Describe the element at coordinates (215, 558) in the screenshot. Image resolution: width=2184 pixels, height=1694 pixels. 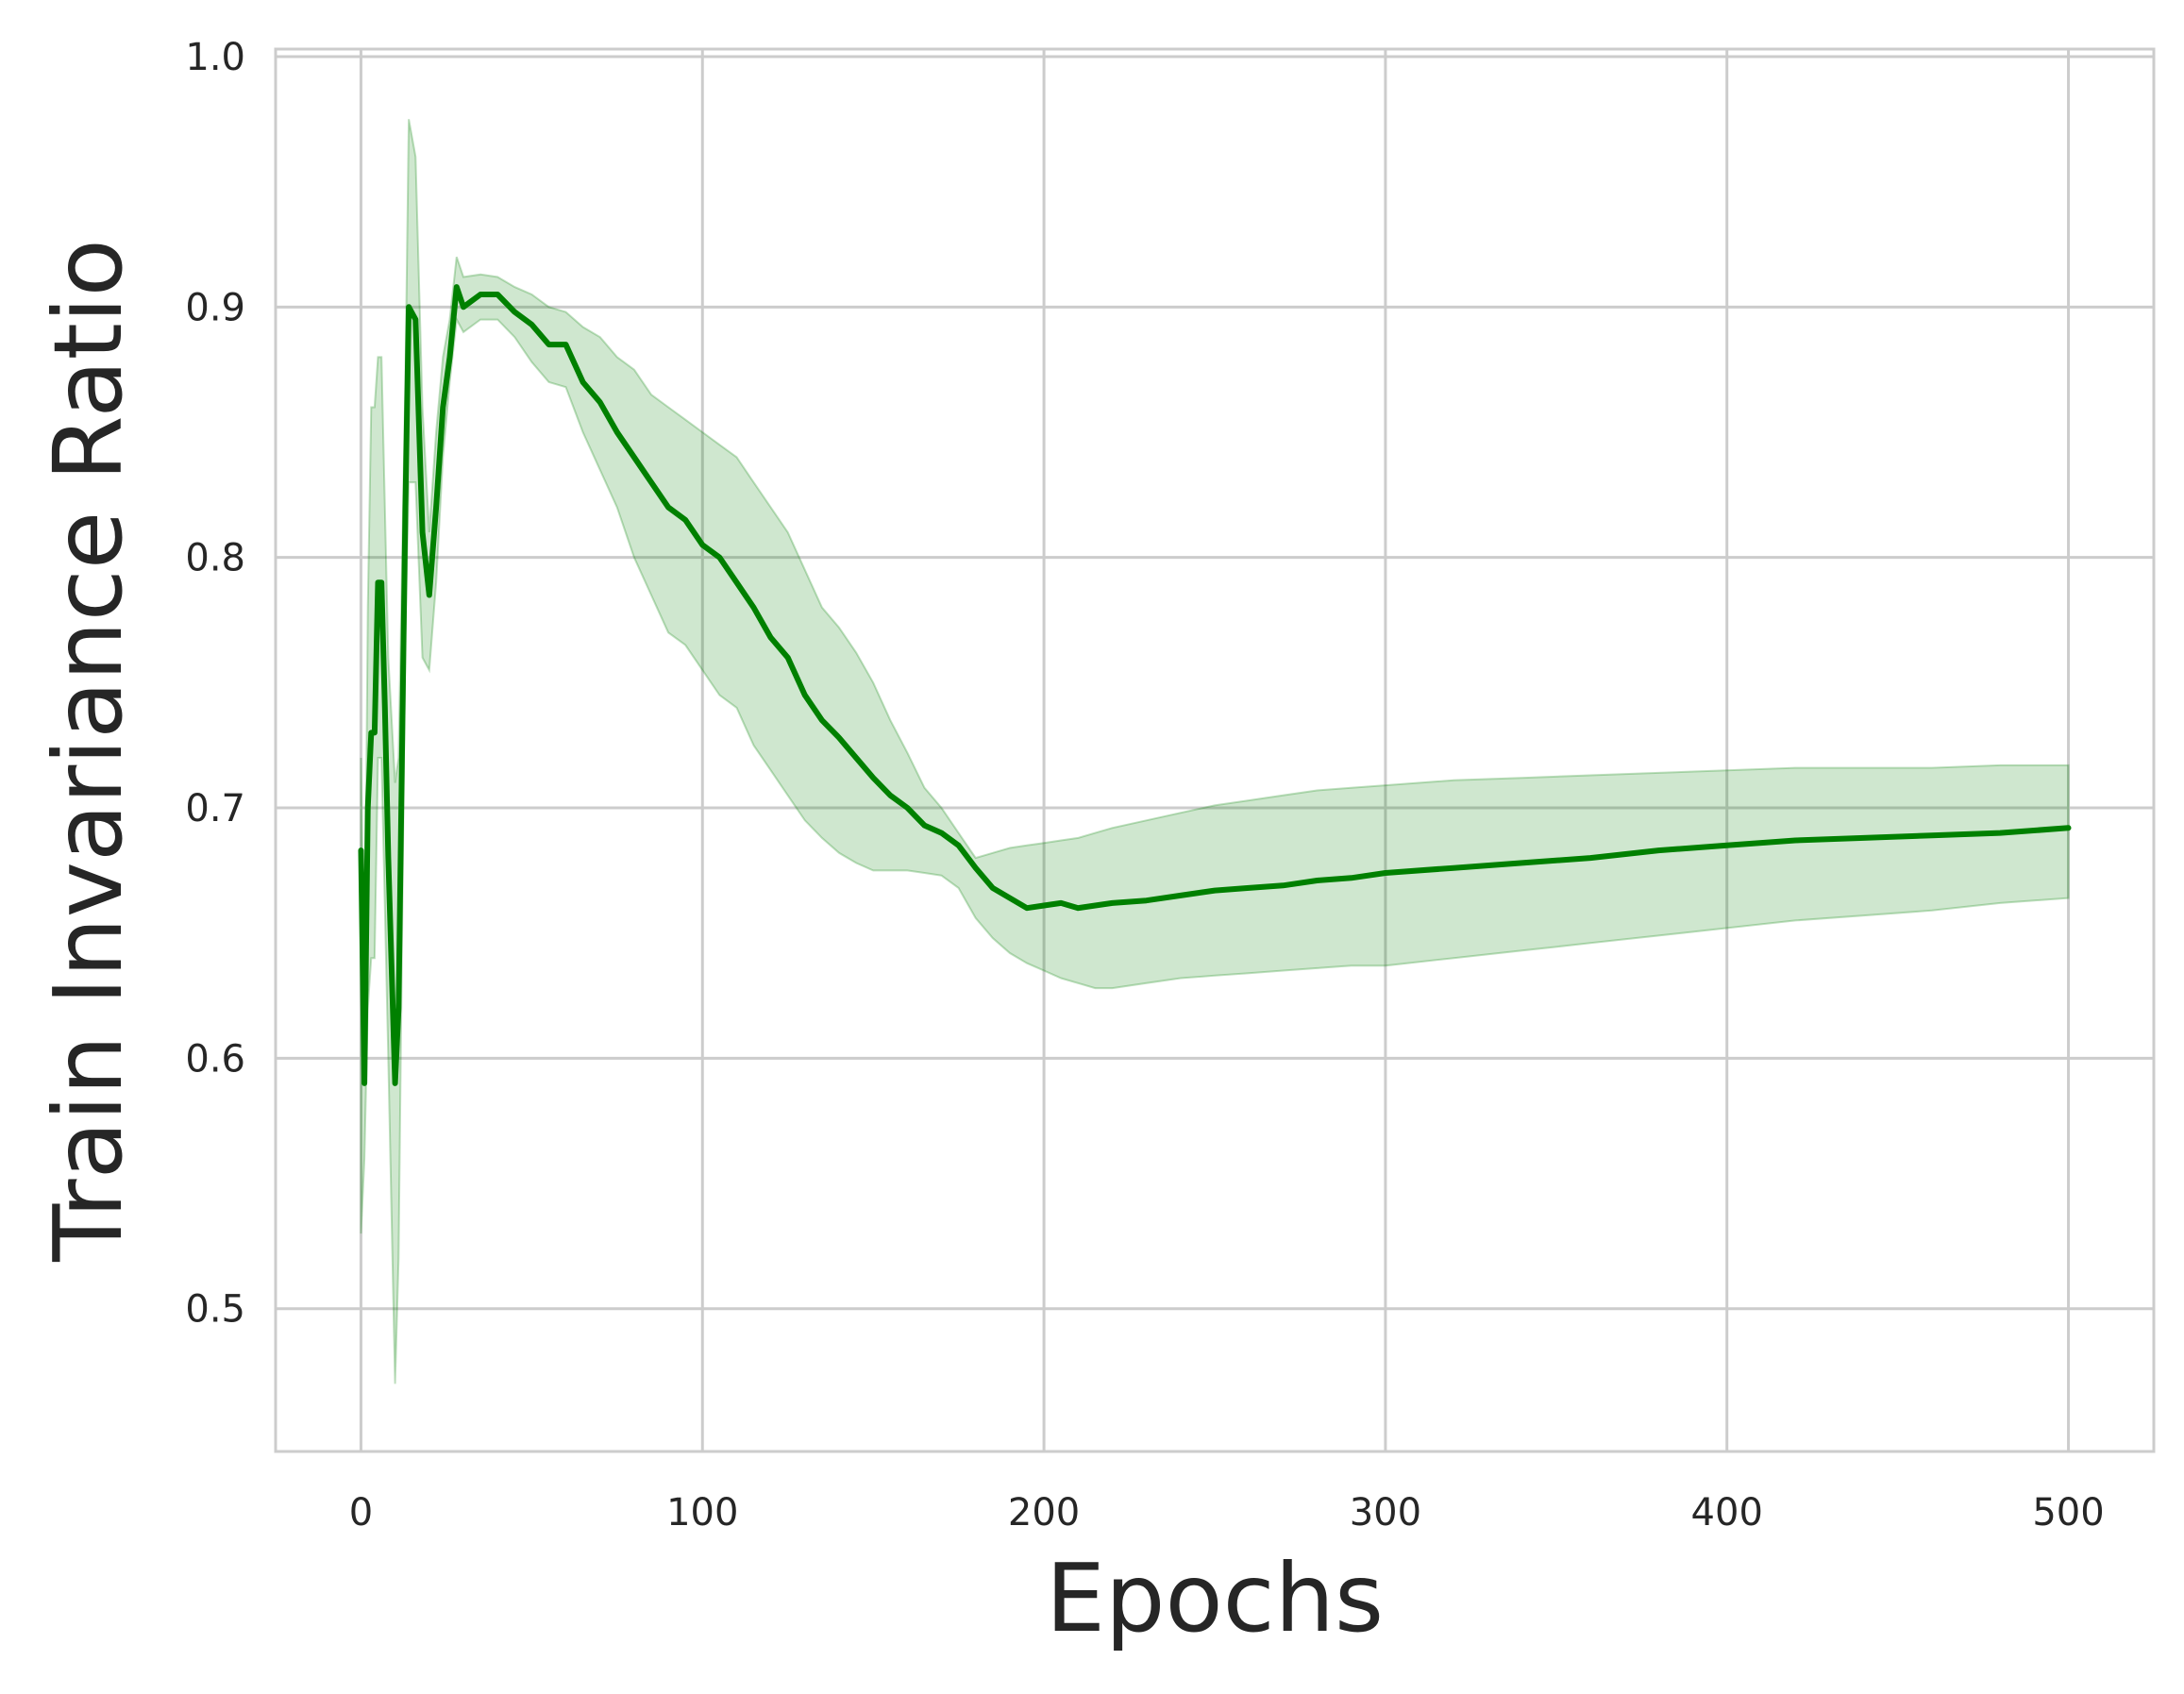
I see `y-tick-label: 0.8` at that location.